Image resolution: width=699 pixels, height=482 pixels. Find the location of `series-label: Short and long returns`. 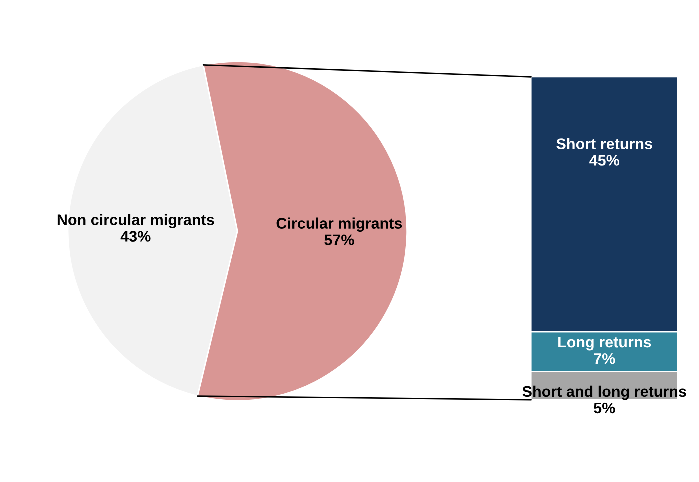

series-label: Short and long returns is located at coordinates (604, 393).